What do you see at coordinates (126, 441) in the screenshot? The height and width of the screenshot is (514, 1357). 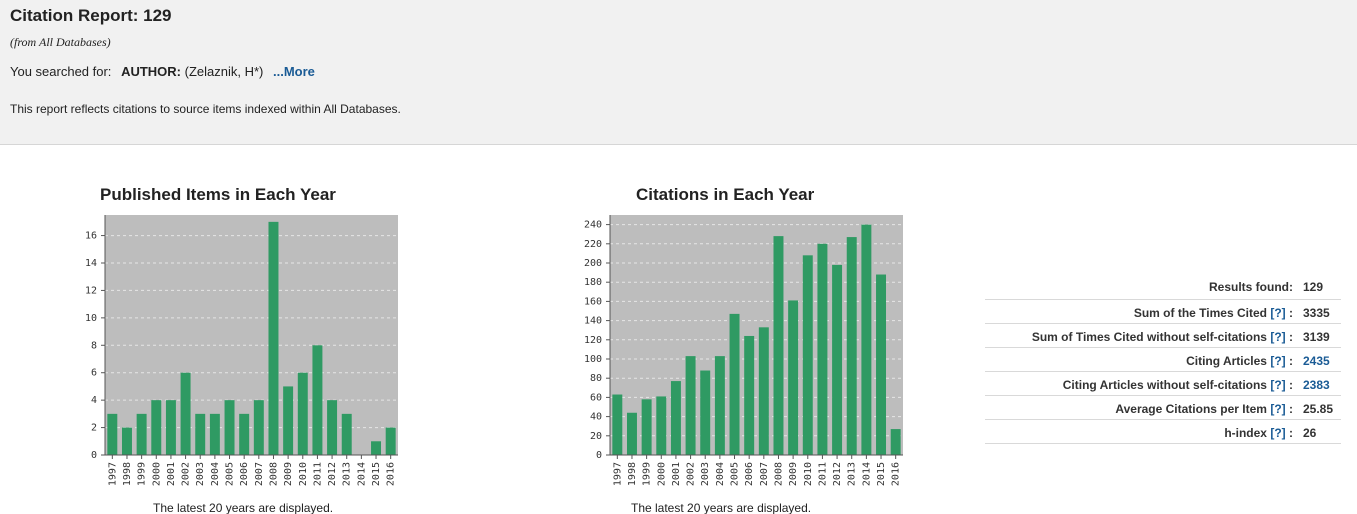 I see `published-bar-1998` at bounding box center [126, 441].